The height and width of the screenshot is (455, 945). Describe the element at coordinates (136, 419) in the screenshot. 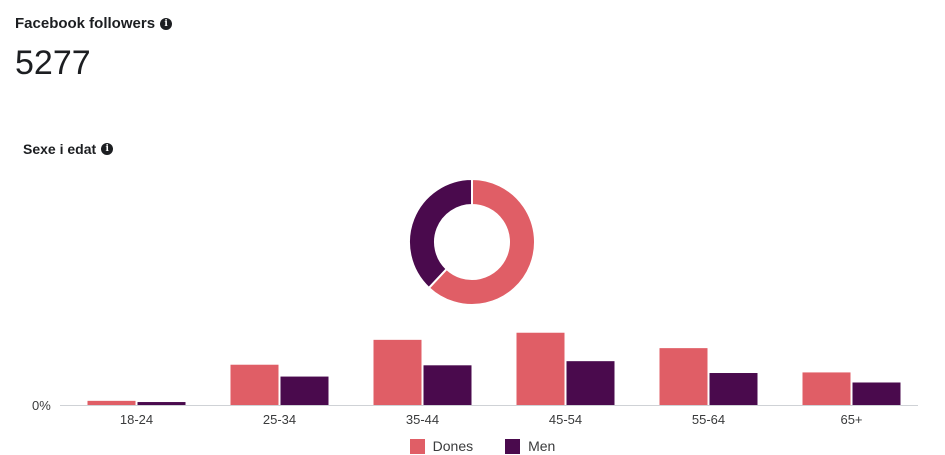

I see `x-tick-label: 18-24` at that location.